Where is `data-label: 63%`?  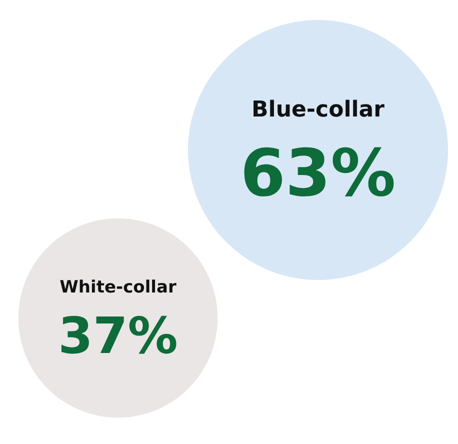 data-label: 63% is located at coordinates (318, 174).